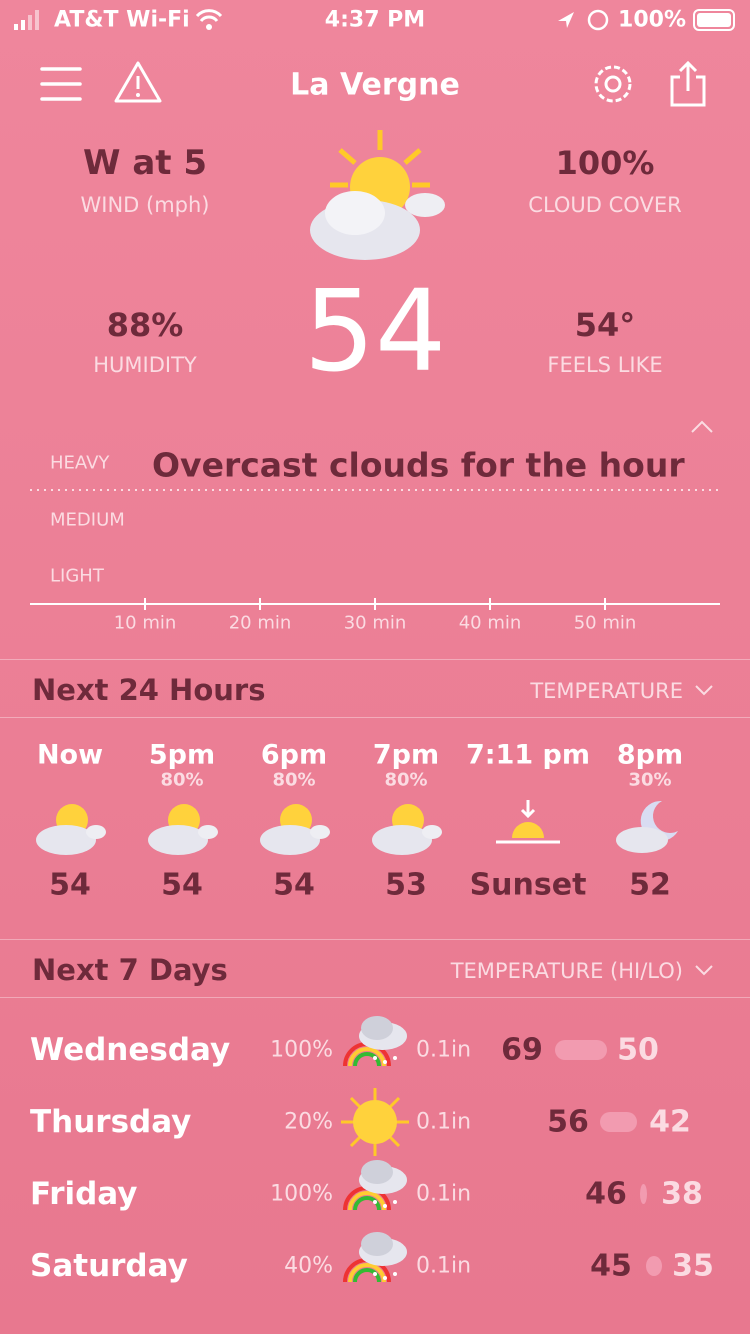 This screenshot has height=1334, width=750. What do you see at coordinates (375, 549) in the screenshot?
I see `chart-axes` at bounding box center [375, 549].